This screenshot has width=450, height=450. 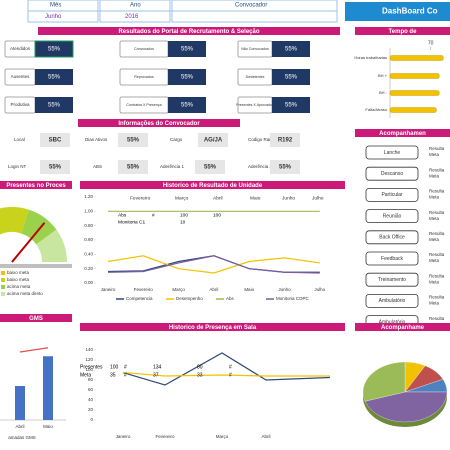 I want to click on legend-label: Abs, so click(x=230, y=298).